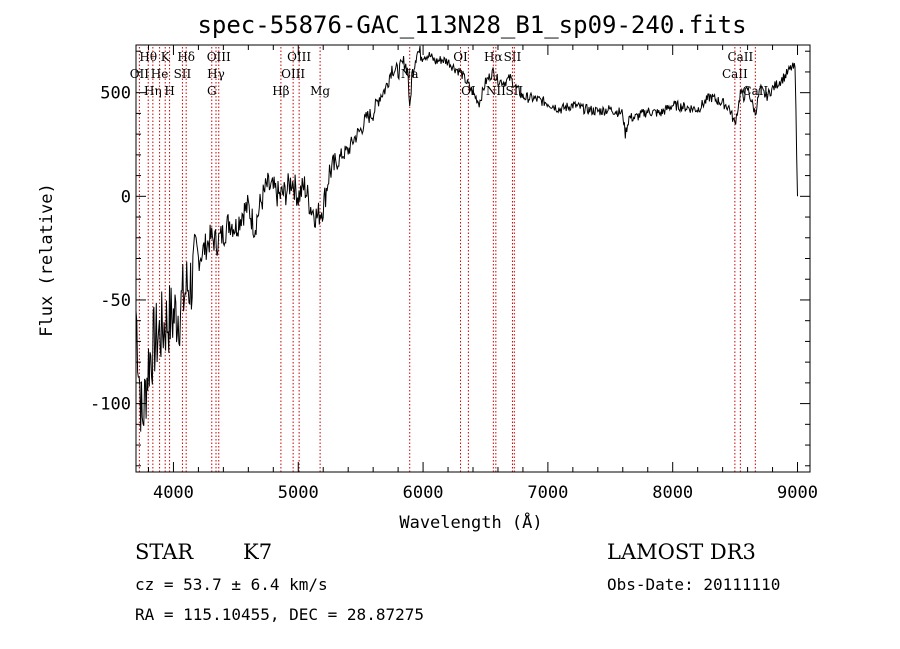  Describe the element at coordinates (47, 260) in the screenshot. I see `y-axis-label: Flux (relative)` at that location.